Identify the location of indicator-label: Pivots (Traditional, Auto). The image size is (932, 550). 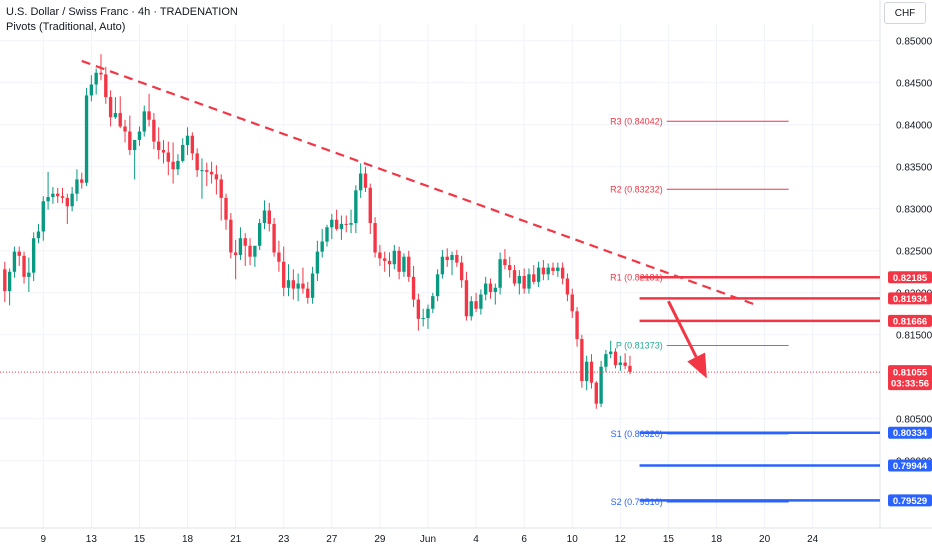
(66, 27).